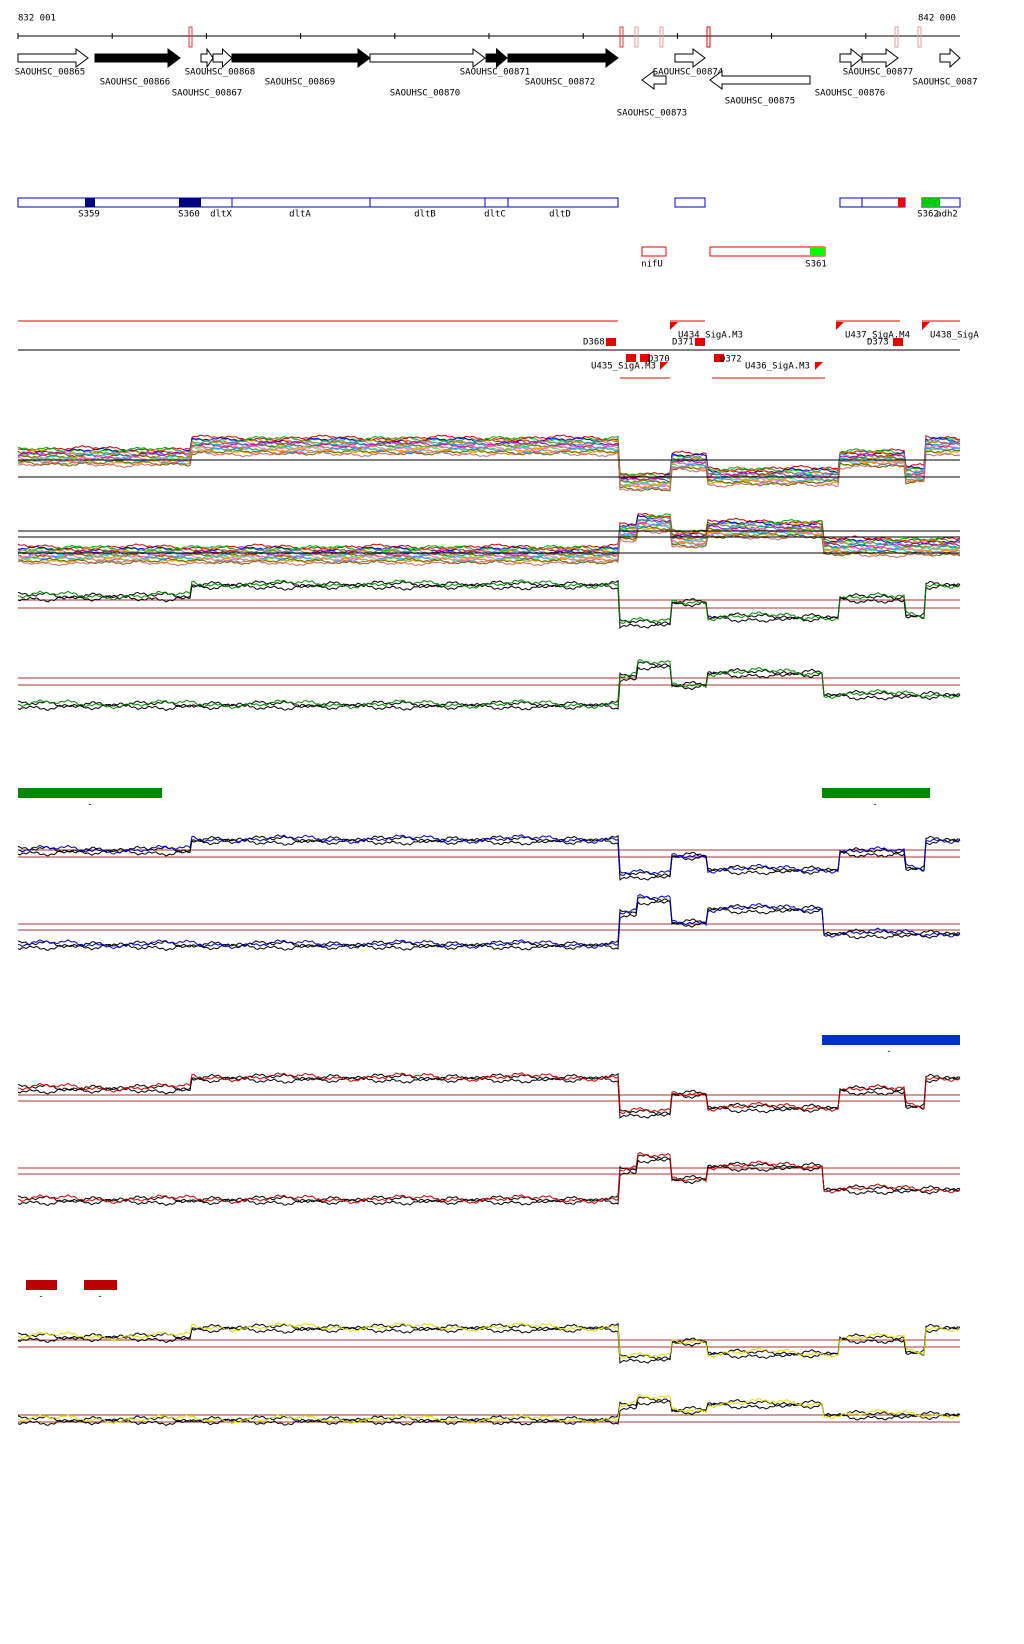  What do you see at coordinates (189, 215) in the screenshot?
I see `feature-label: S360` at bounding box center [189, 215].